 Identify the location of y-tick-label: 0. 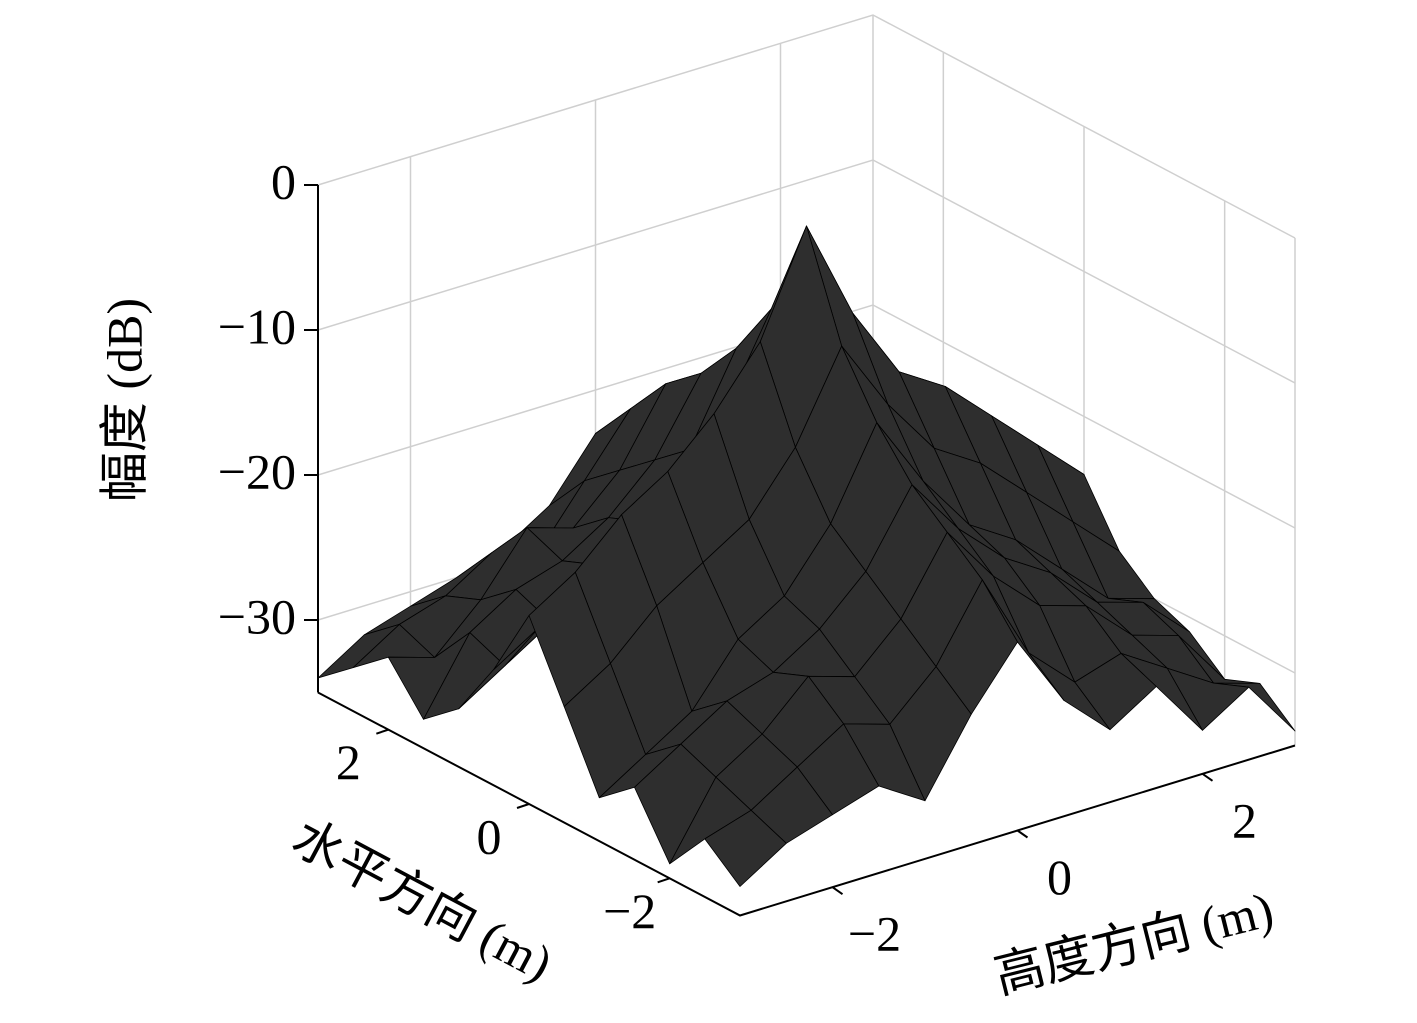
(1059, 877).